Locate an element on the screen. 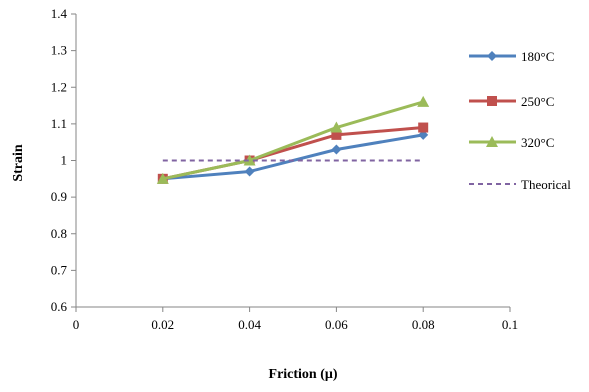 The width and height of the screenshot is (589, 392). y-tick-label: 1 is located at coordinates (64, 160).